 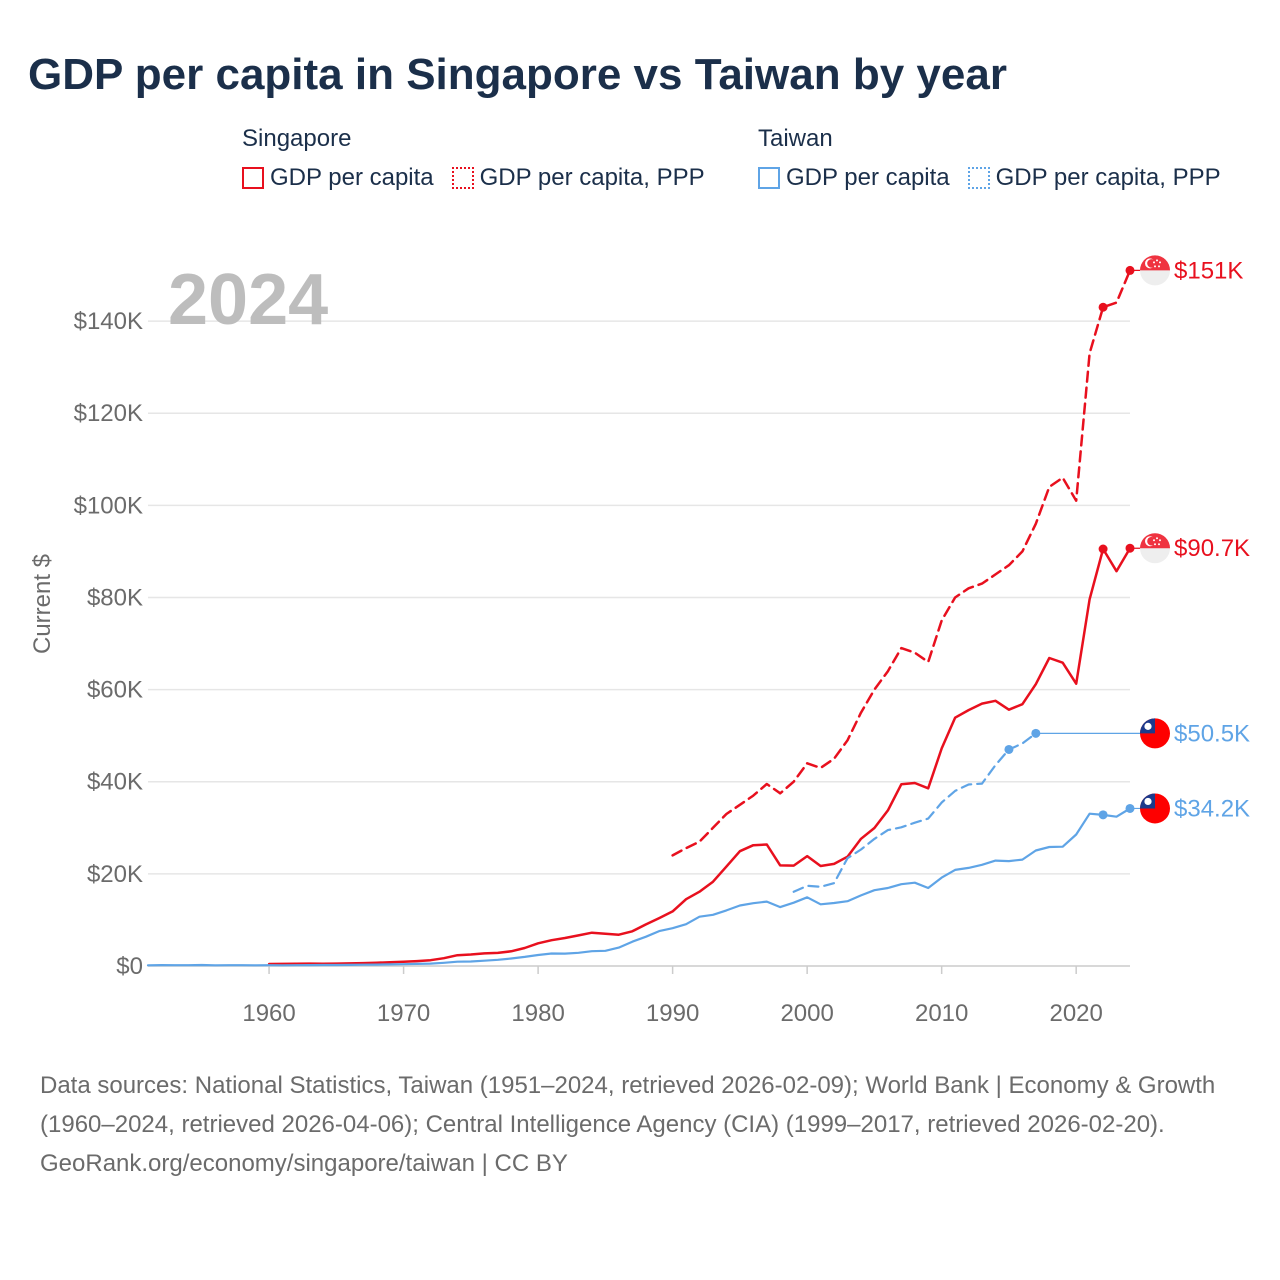 I want to click on y-tick-label: $60K, so click(x=115, y=690).